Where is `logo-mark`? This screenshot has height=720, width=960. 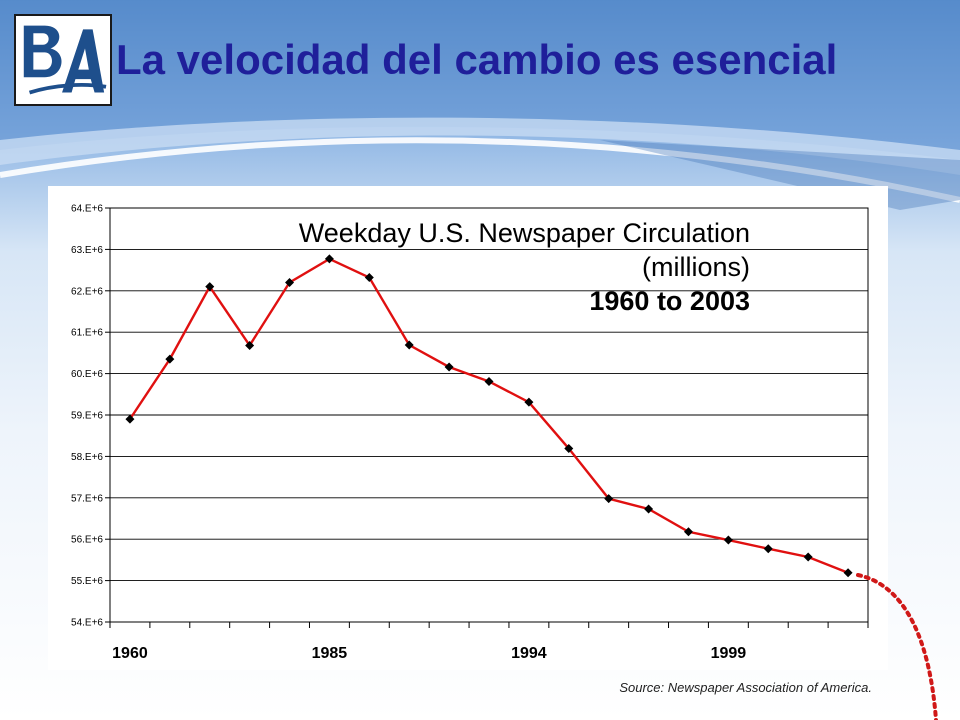 logo-mark is located at coordinates (63, 60).